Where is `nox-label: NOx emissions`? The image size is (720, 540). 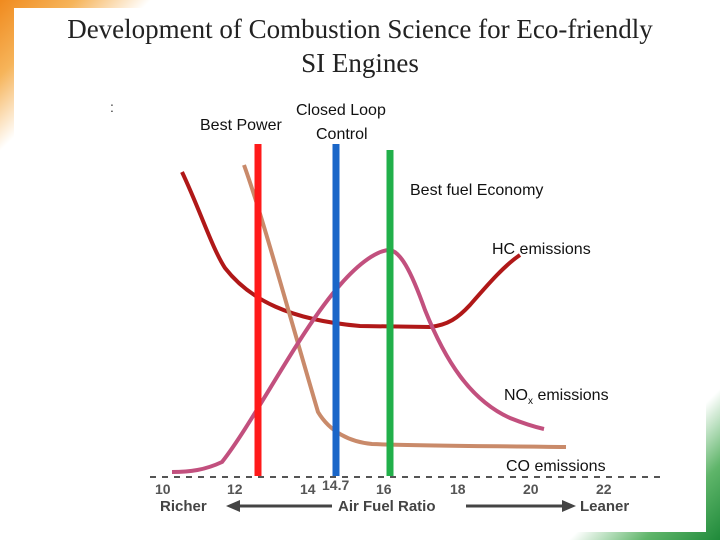 nox-label: NOx emissions is located at coordinates (556, 397).